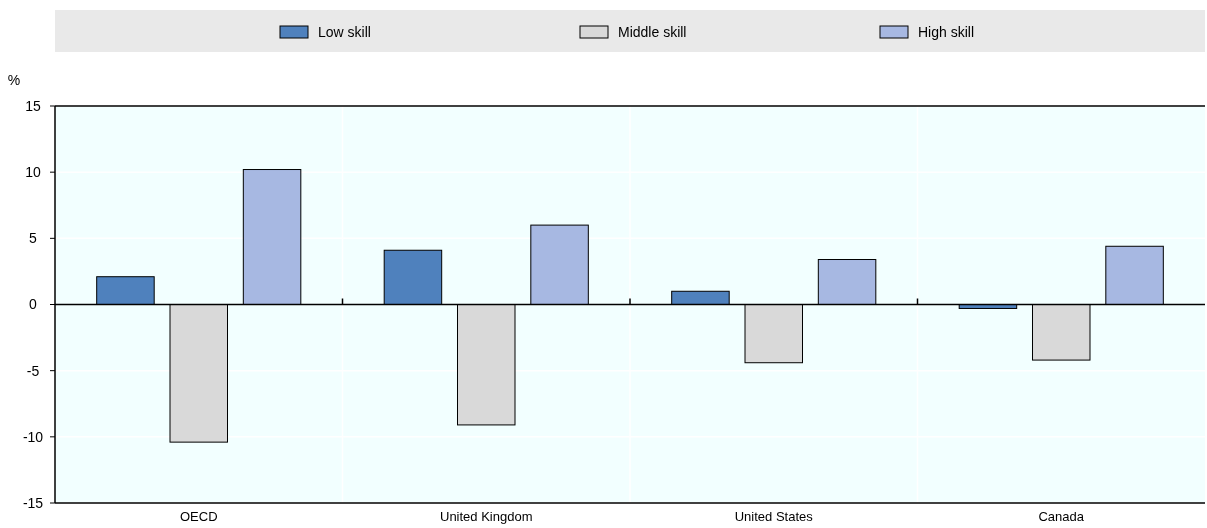 Image resolution: width=1207 pixels, height=528 pixels. I want to click on legend-label: Middle skill, so click(652, 32).